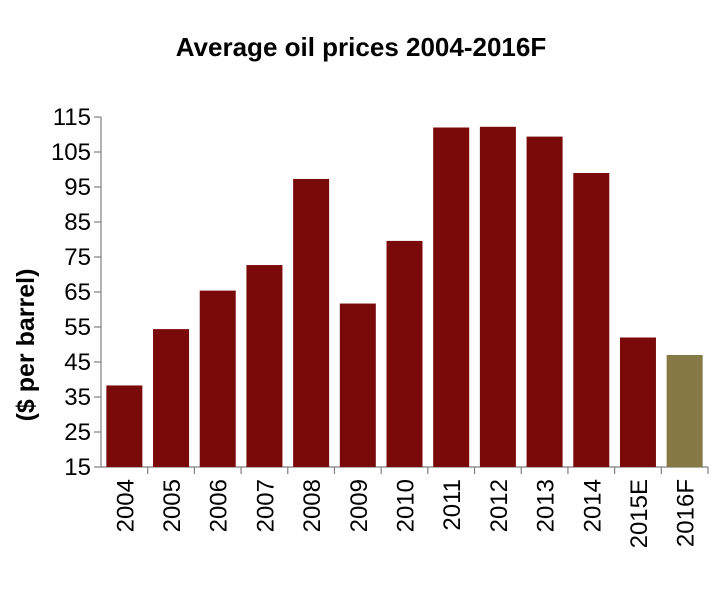 Image resolution: width=721 pixels, height=600 pixels. I want to click on bar-2014, so click(591, 320).